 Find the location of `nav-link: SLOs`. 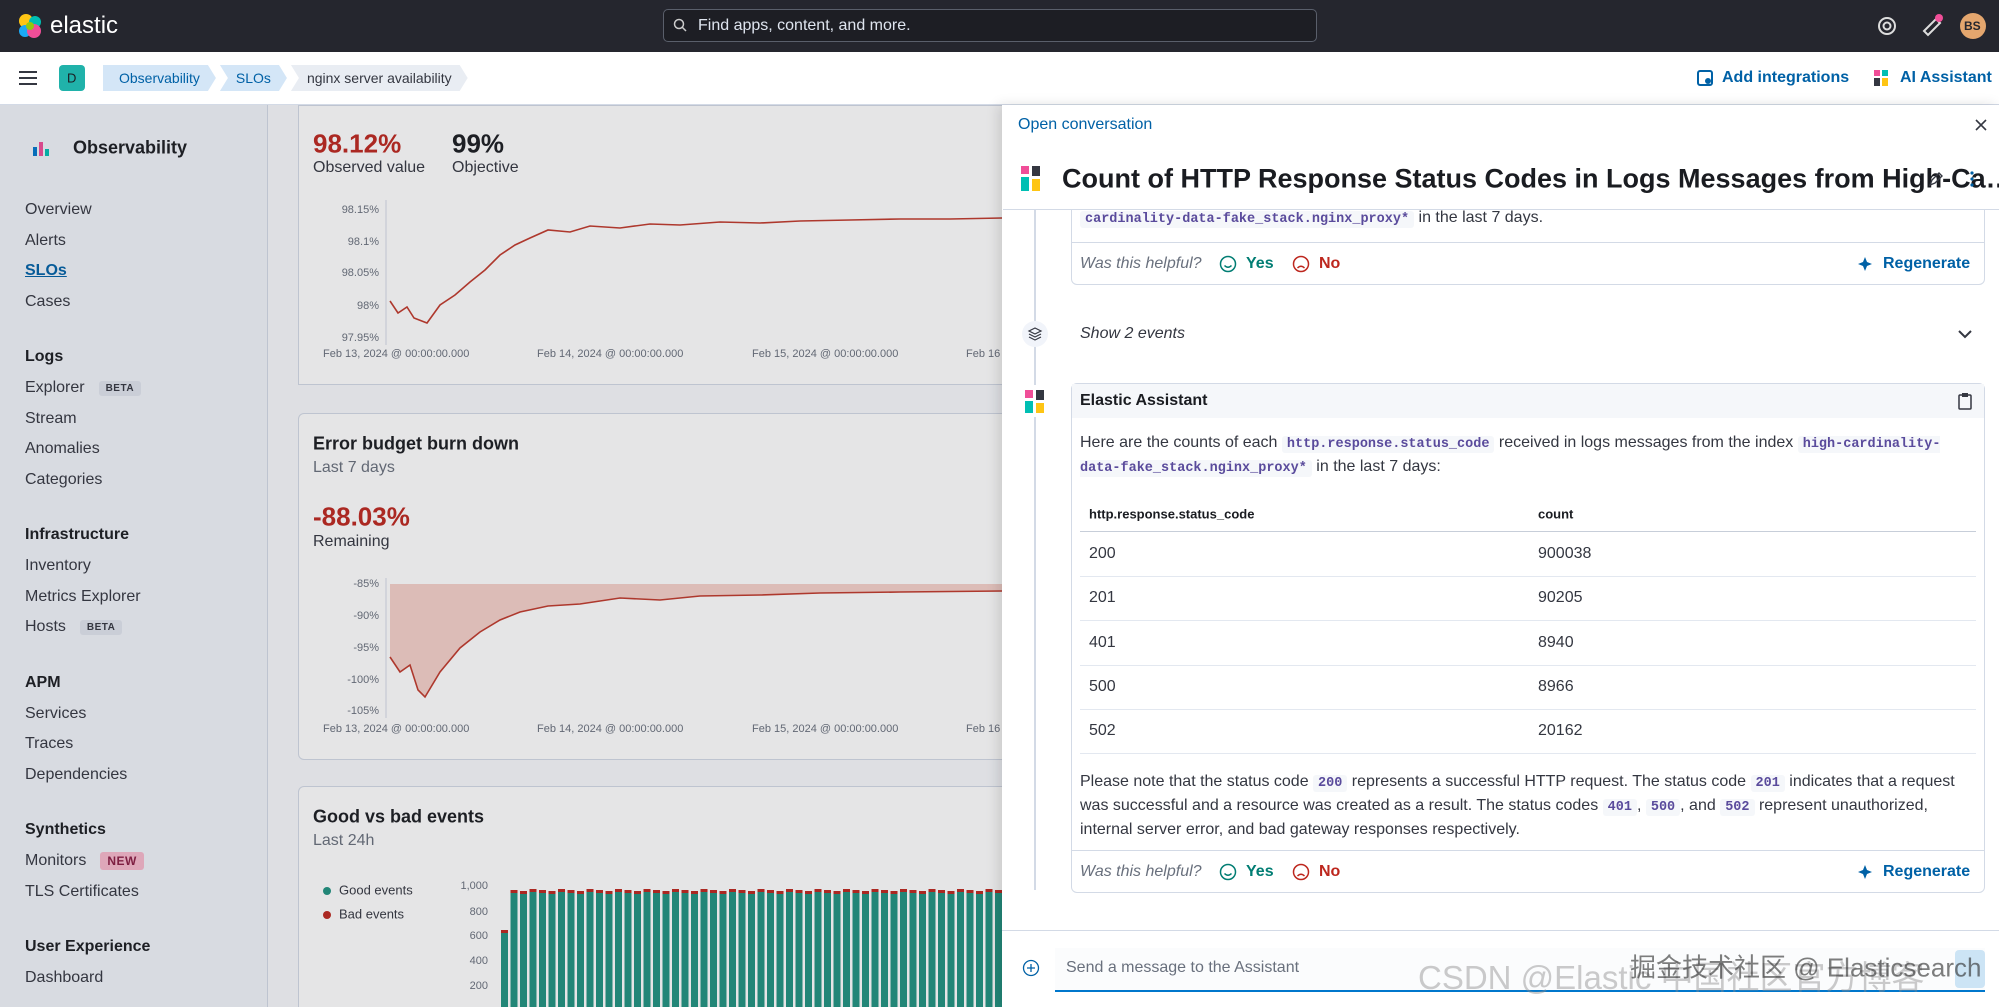

nav-link: SLOs is located at coordinates (46, 271).